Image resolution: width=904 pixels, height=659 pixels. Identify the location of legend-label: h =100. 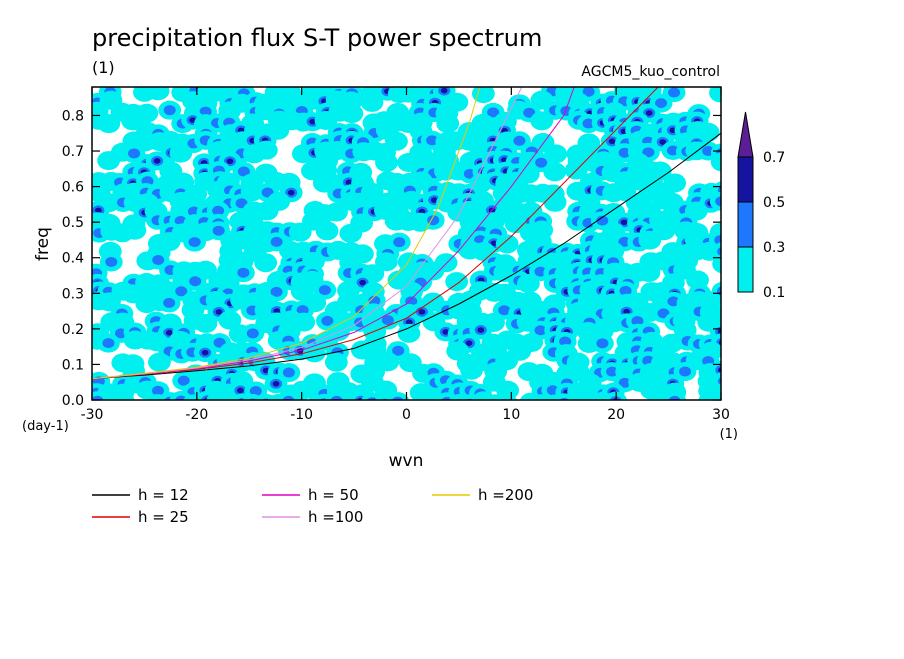
(335, 517).